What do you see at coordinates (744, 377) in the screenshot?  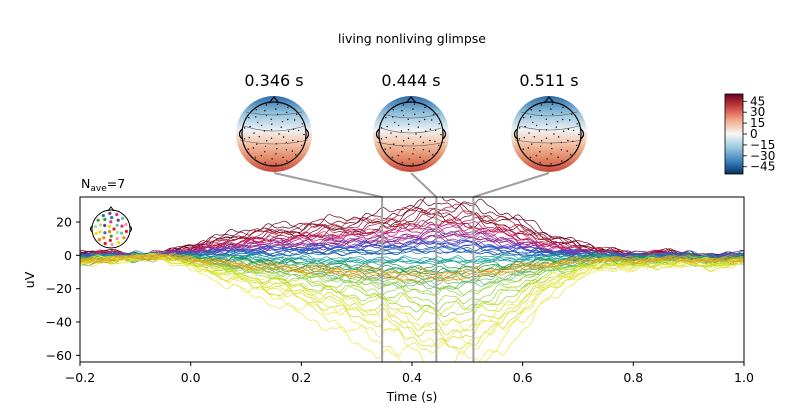 I see `x-tick-label: 1.0` at bounding box center [744, 377].